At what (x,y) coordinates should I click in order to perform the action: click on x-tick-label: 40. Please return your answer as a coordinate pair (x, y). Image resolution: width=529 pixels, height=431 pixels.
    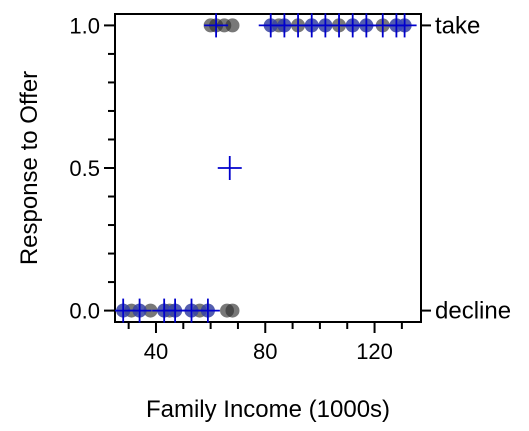
    Looking at the image, I should click on (156, 351).